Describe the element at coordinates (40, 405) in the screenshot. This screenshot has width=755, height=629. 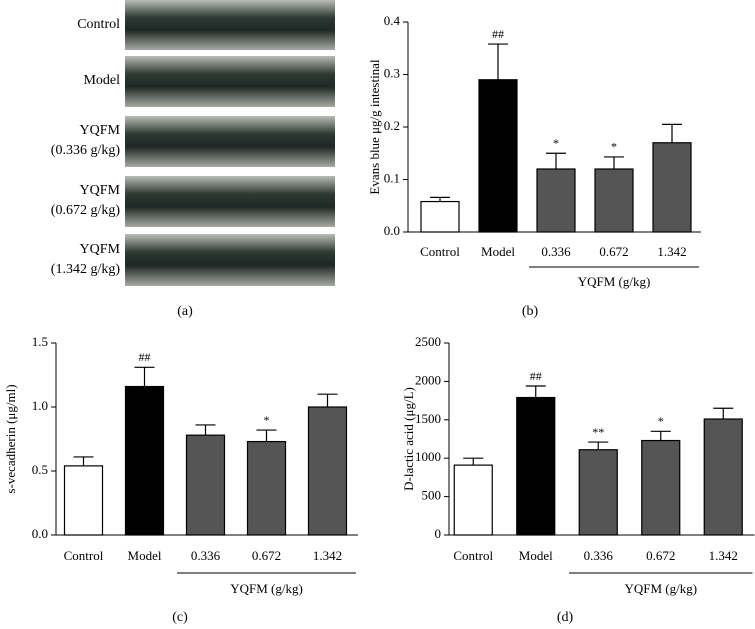
I see `y-tick-label: 1.0` at that location.